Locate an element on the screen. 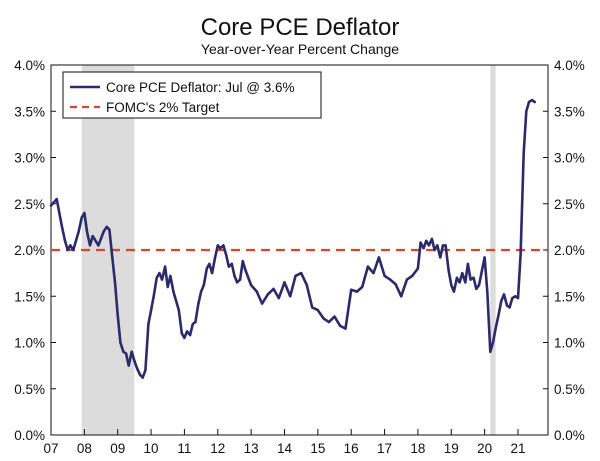 The height and width of the screenshot is (461, 600). x-tick-label-13: 20 is located at coordinates (484, 448).